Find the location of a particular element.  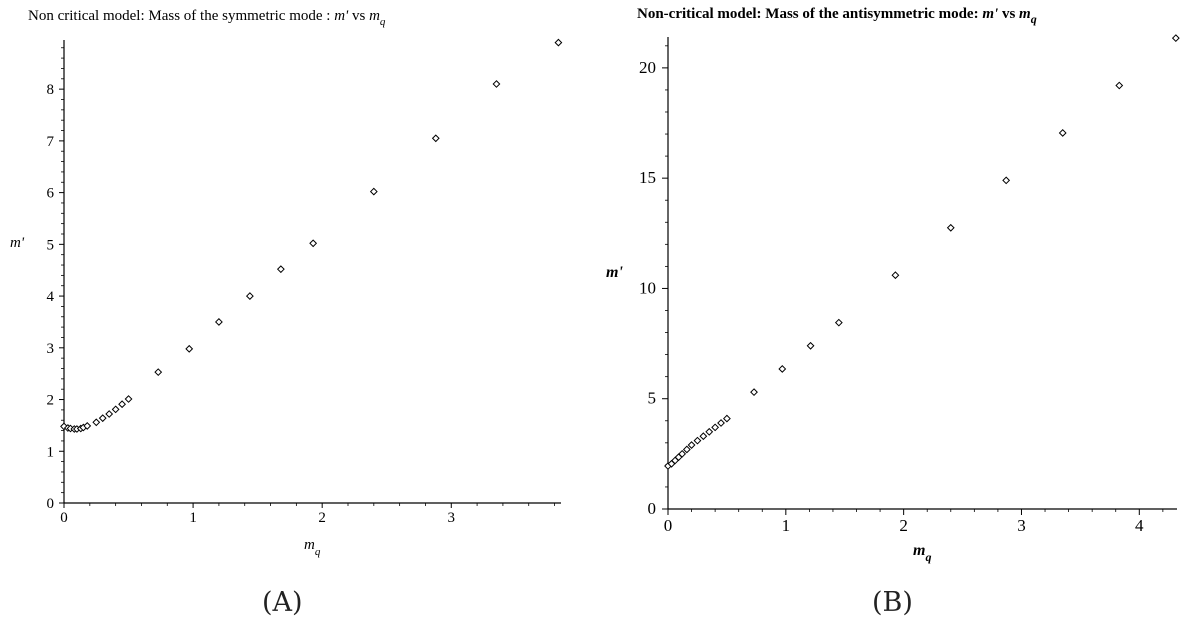

chart-a-y-tick-label: 3 is located at coordinates (51, 349).